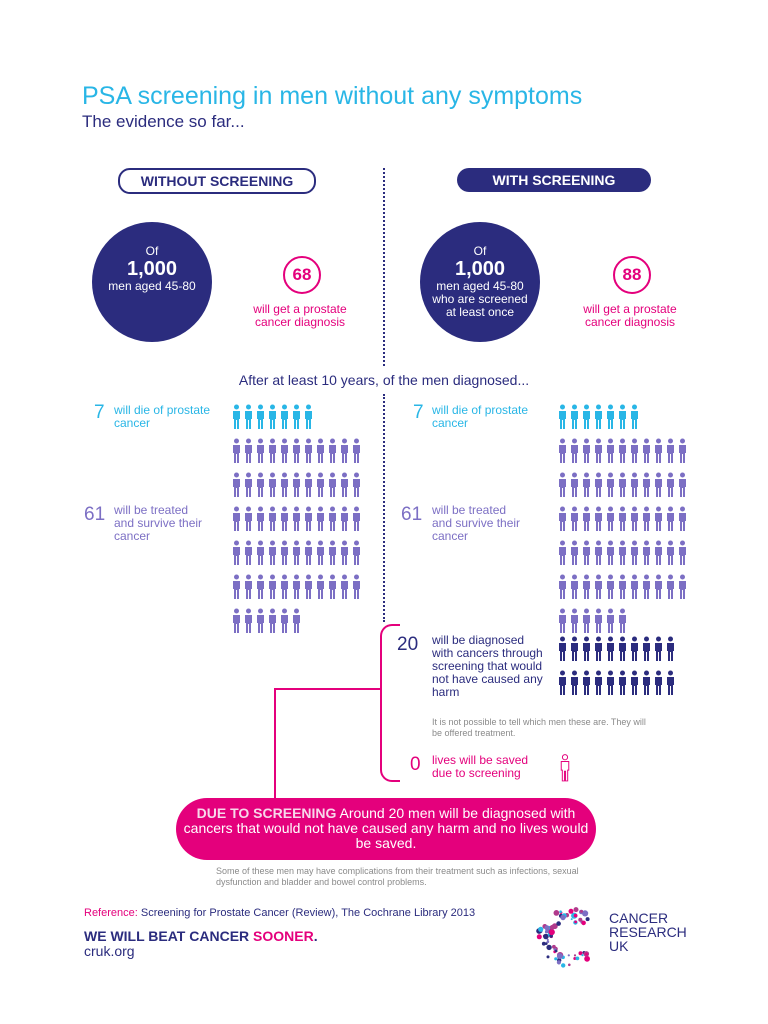 The height and width of the screenshot is (1024, 768). I want to click on with-circle-number: 1,000, so click(480, 269).